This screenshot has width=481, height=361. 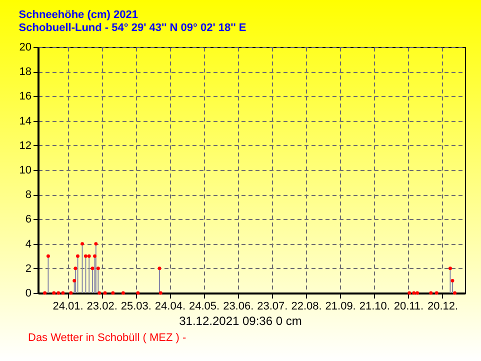 What do you see at coordinates (25, 48) in the screenshot?
I see `y-tick-label: 20` at bounding box center [25, 48].